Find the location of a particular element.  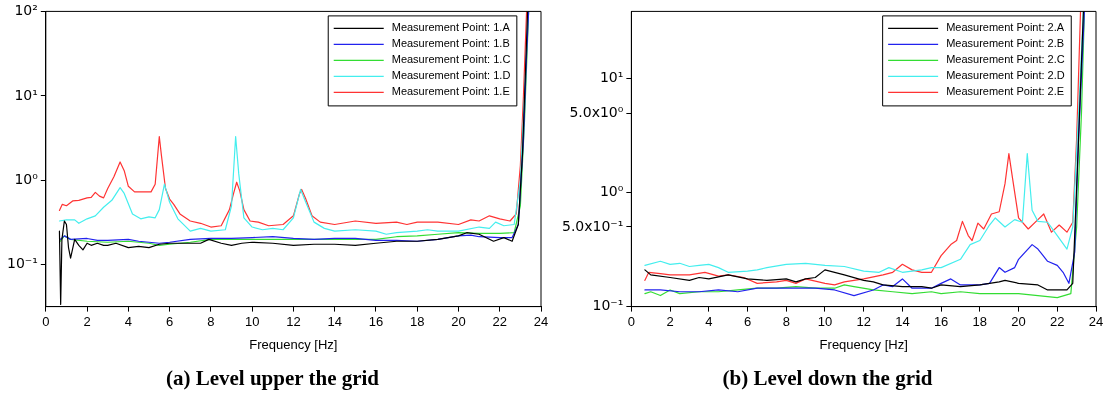

legend-label: Measurement Point: 1.D is located at coordinates (451, 75).